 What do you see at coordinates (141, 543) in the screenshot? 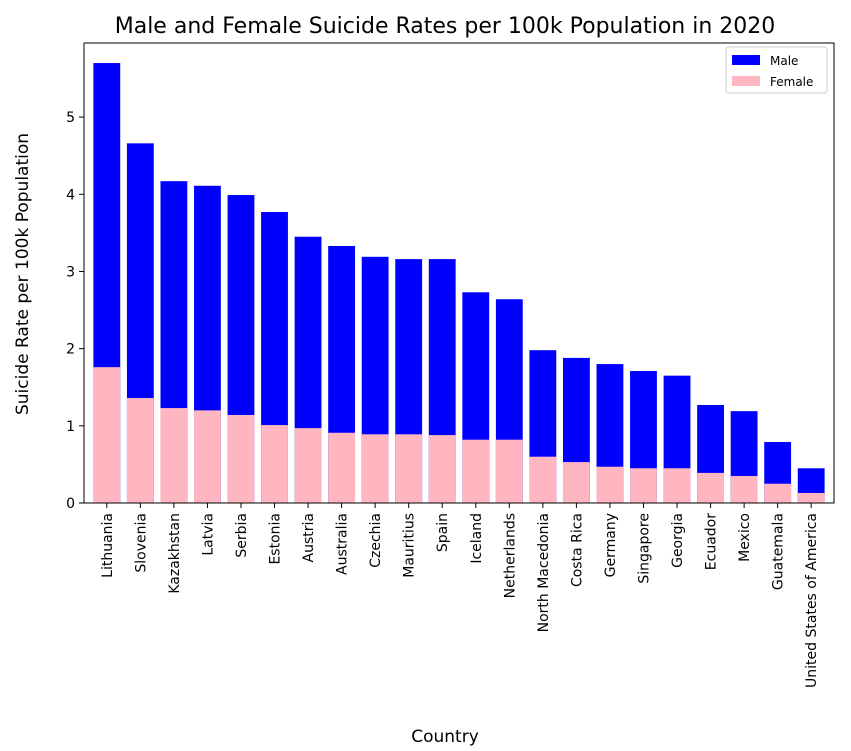
I see `x-tick-label: Slovenia` at bounding box center [141, 543].